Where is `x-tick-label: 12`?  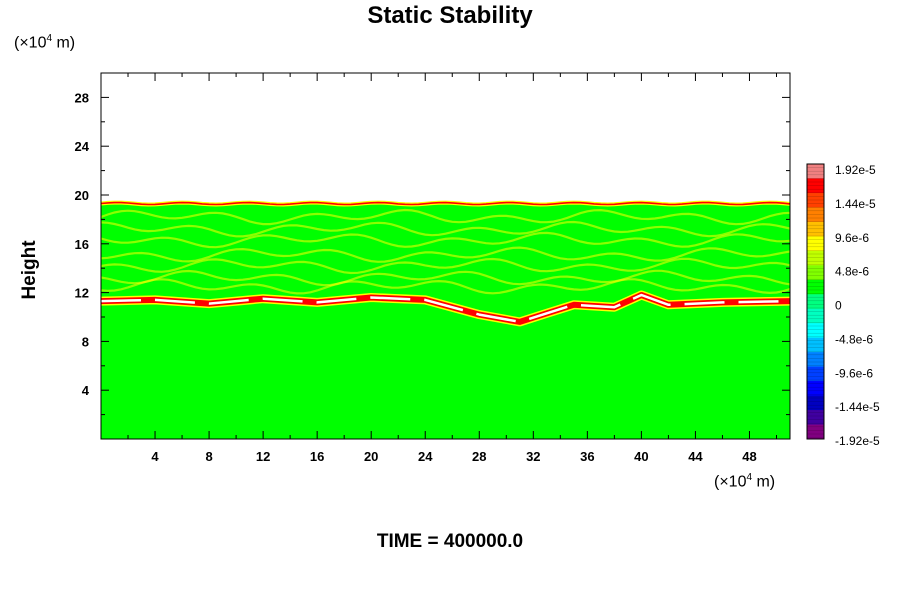 x-tick-label: 12 is located at coordinates (263, 456).